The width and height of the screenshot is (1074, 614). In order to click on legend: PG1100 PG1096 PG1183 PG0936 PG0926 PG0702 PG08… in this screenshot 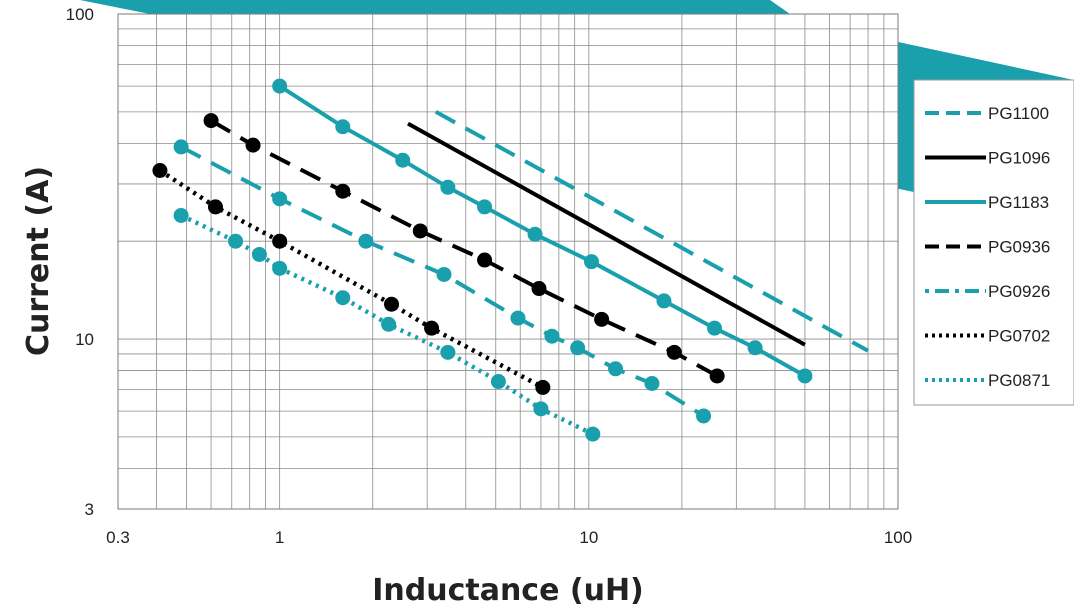, I will do `click(994, 242)`.